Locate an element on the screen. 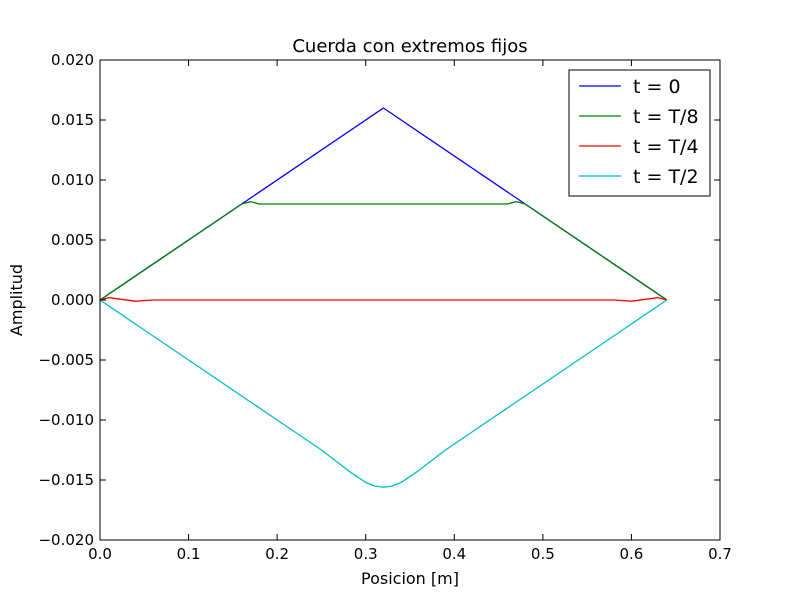 The image size is (800, 600). x-tick-label: 0.1 is located at coordinates (189, 554).